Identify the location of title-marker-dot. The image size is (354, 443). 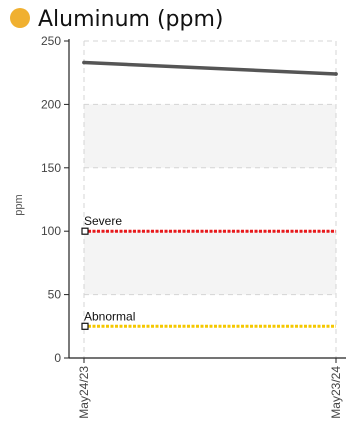
(20, 18).